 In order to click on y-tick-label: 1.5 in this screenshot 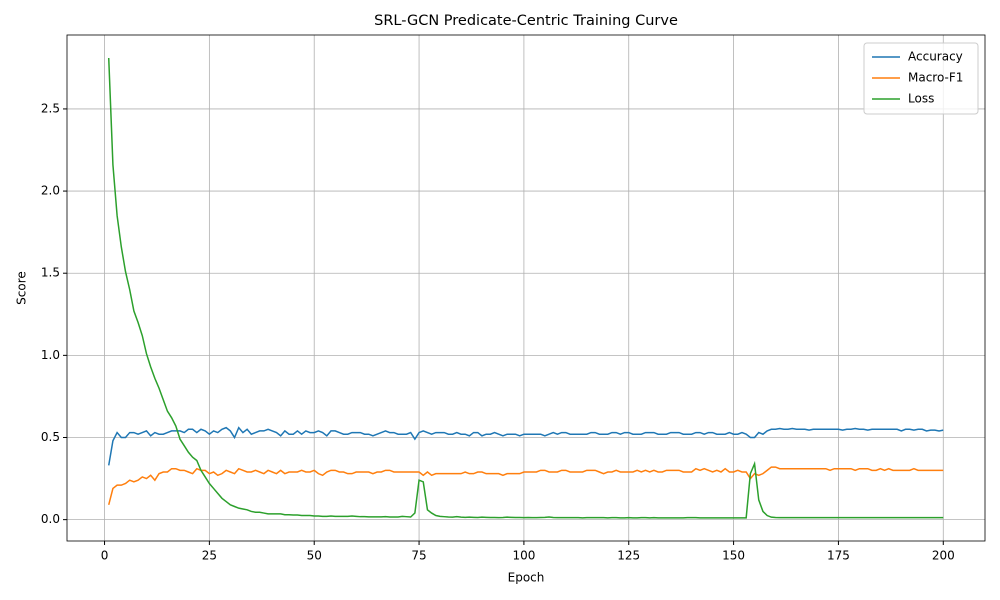, I will do `click(50, 273)`.